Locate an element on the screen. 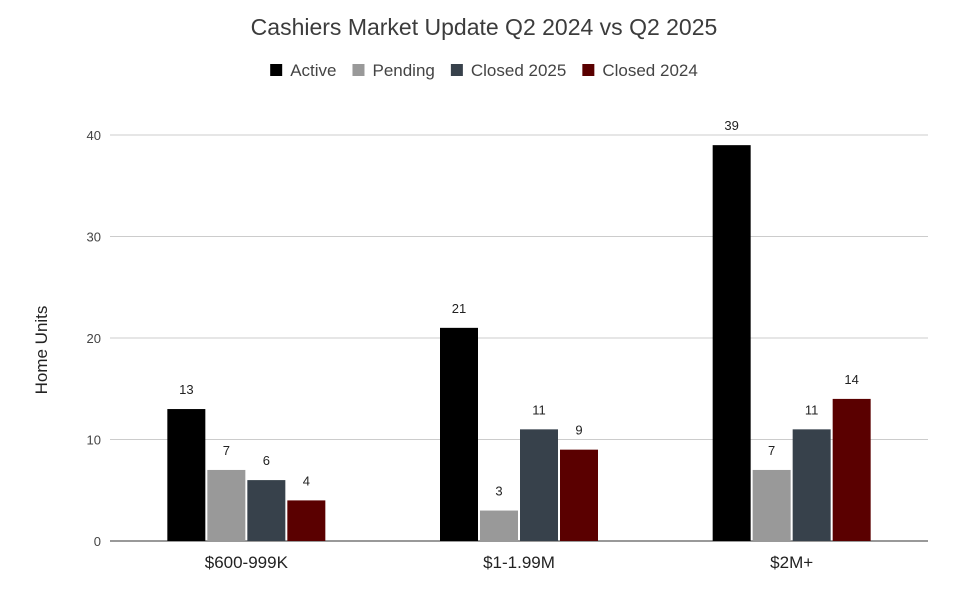  y-tick-label: 30 is located at coordinates (94, 237).